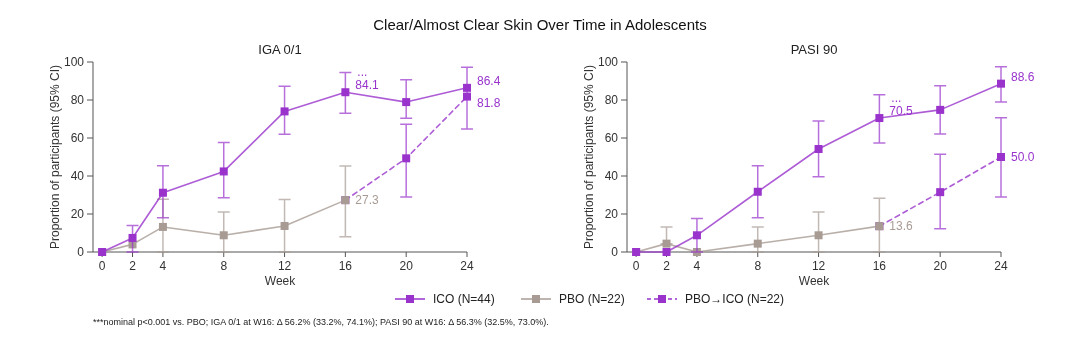 Image resolution: width=1080 pixels, height=343 pixels. I want to click on legend-label: PBO (N=22), so click(592, 299).